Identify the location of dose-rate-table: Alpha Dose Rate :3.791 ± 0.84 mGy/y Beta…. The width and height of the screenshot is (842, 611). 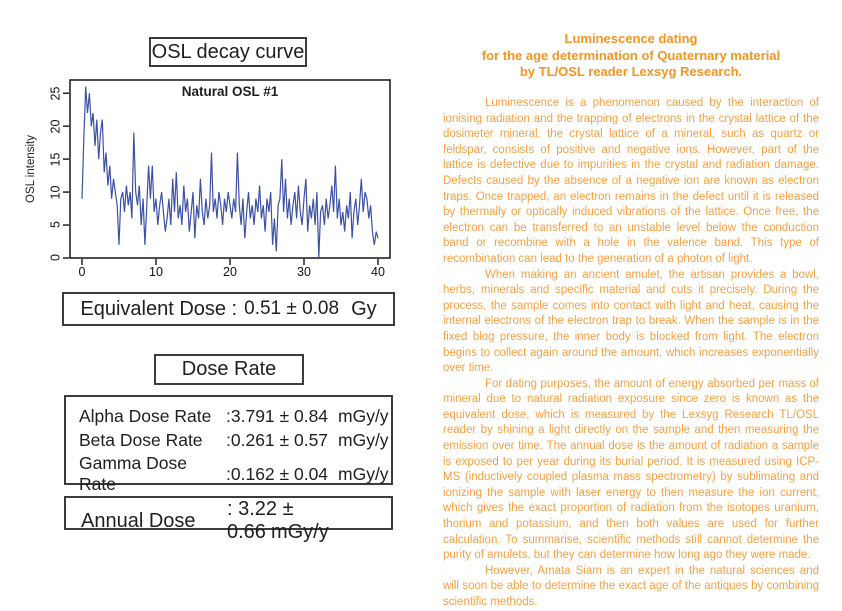
(228, 444).